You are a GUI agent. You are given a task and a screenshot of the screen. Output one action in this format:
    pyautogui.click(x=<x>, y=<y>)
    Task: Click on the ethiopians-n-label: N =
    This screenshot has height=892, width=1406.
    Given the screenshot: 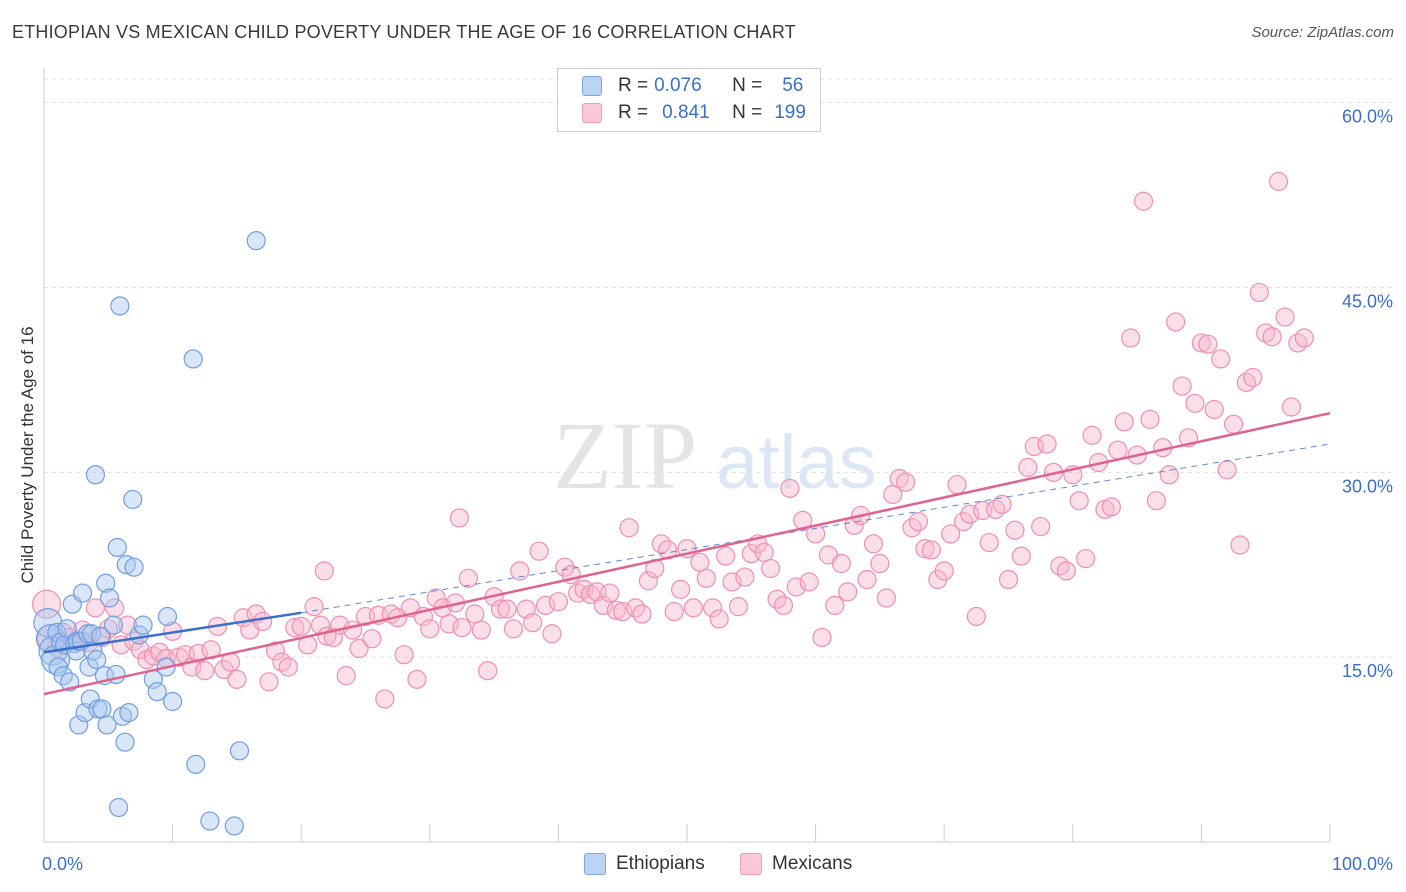 What is the action you would take?
    pyautogui.click(x=747, y=85)
    